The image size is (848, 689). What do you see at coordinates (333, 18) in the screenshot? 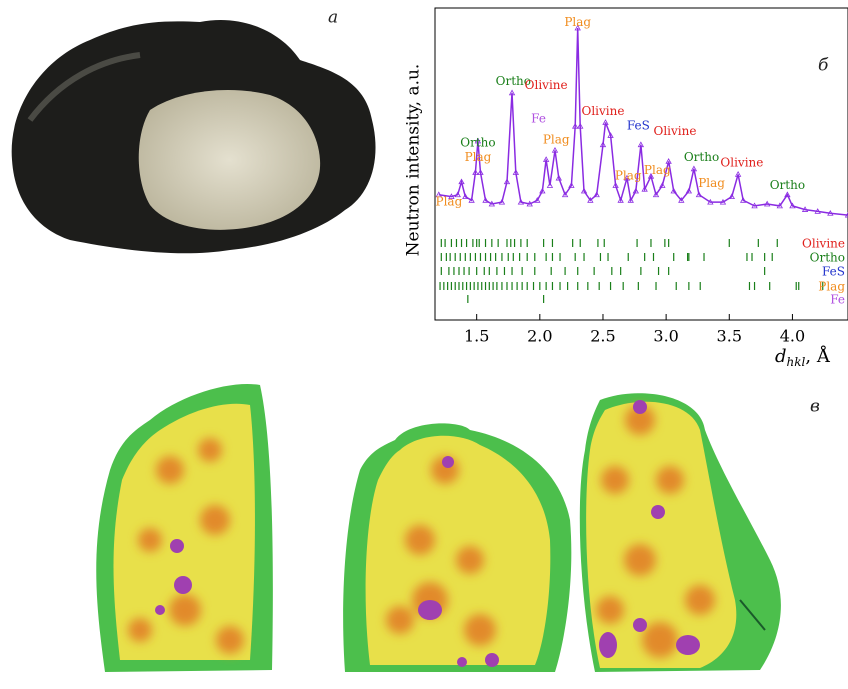
I see `panel-label: а` at bounding box center [333, 18].